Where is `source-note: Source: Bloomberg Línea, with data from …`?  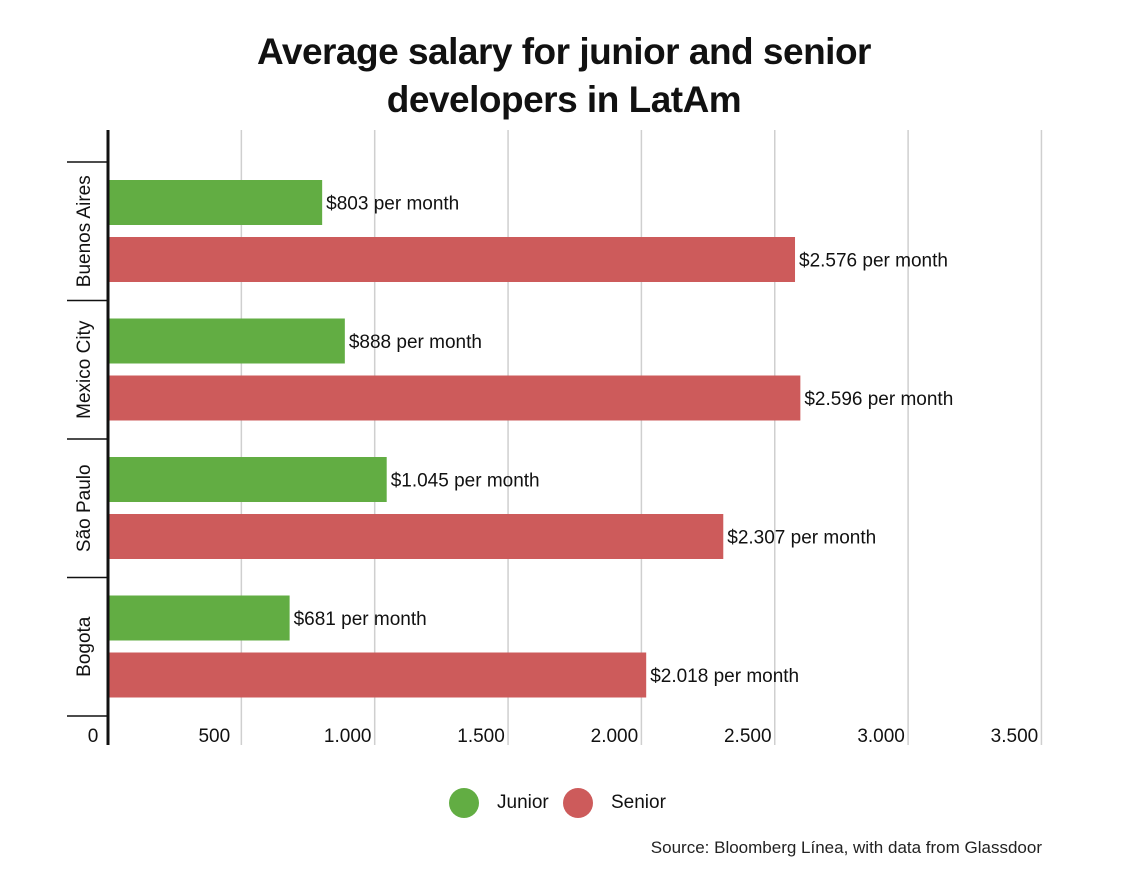
source-note: Source: Bloomberg Línea, with data from … is located at coordinates (846, 847).